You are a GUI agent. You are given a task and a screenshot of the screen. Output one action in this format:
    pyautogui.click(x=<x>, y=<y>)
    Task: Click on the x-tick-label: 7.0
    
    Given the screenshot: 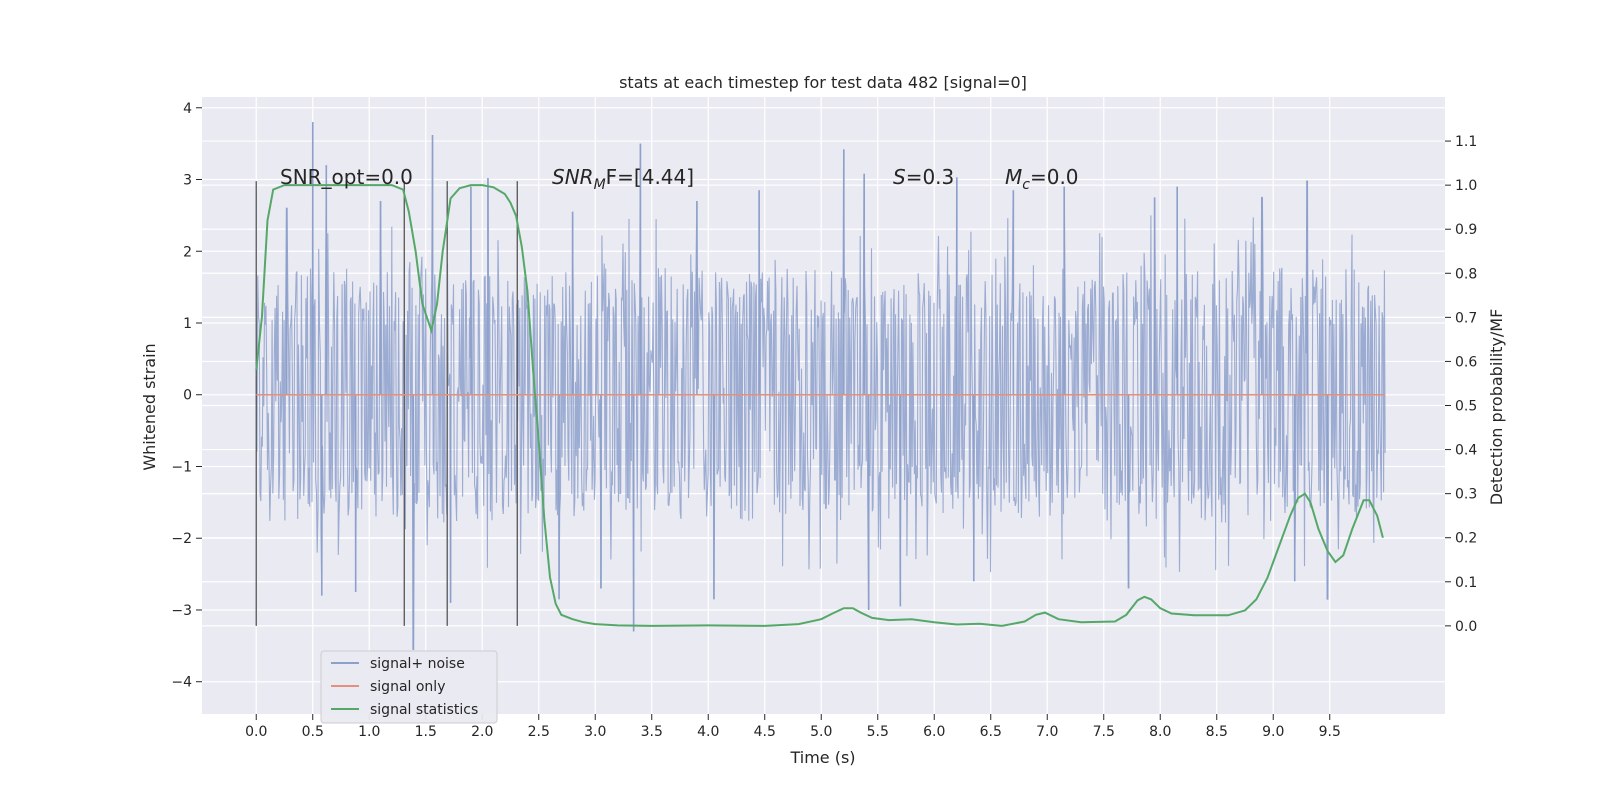 What is the action you would take?
    pyautogui.click(x=1047, y=732)
    